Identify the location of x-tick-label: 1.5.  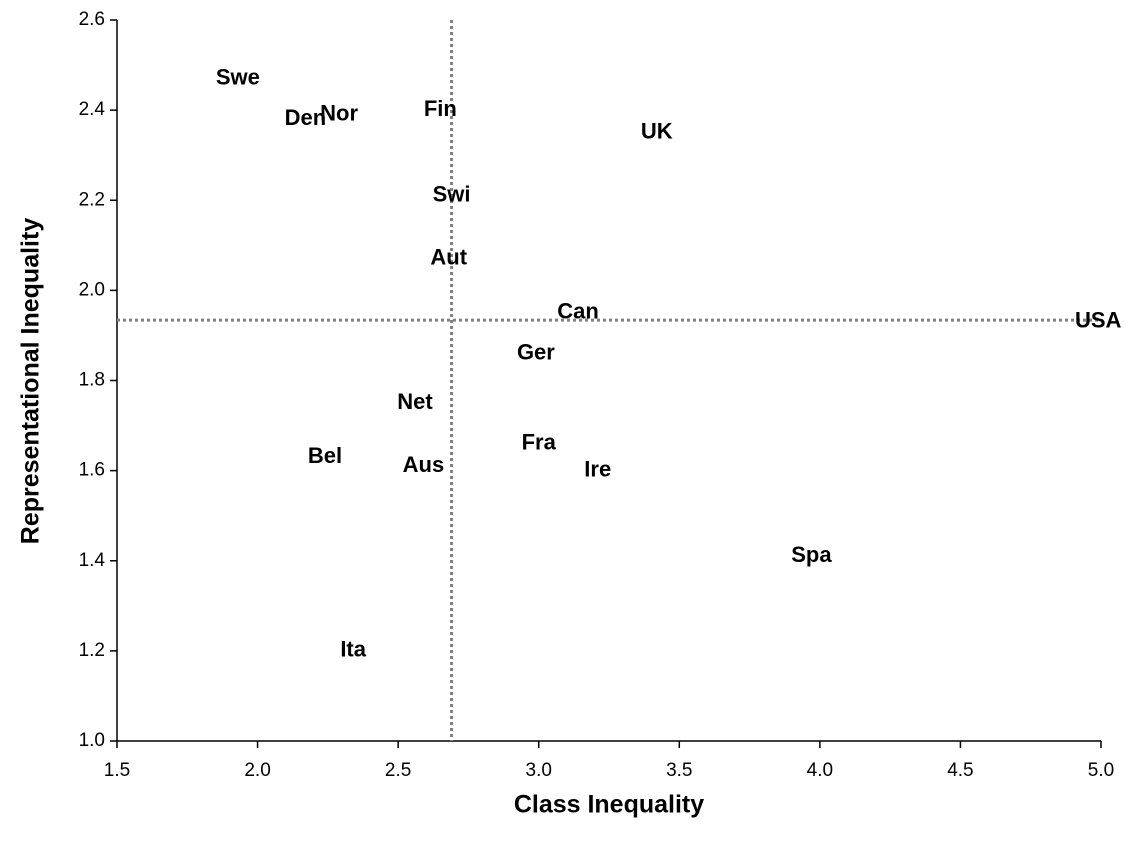
(117, 770).